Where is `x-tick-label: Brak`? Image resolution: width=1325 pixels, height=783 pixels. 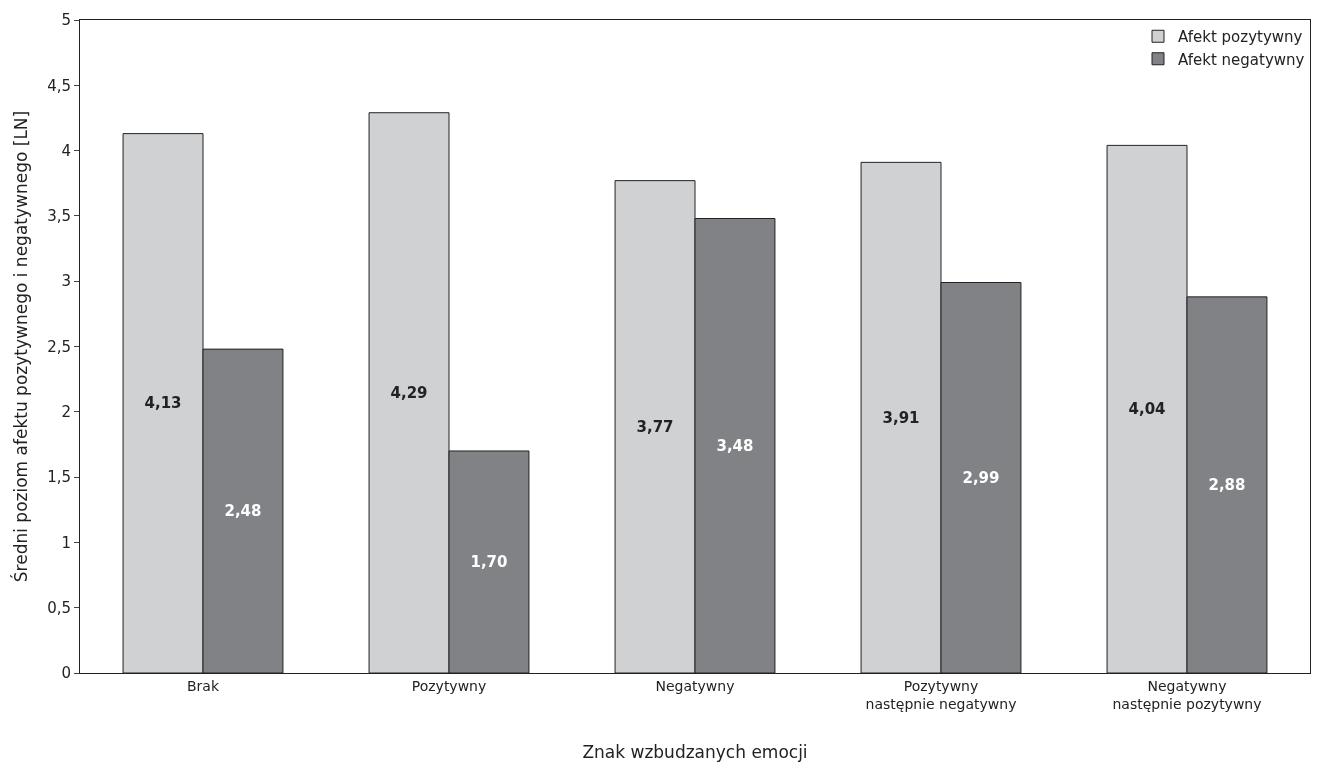
x-tick-label: Brak is located at coordinates (203, 685).